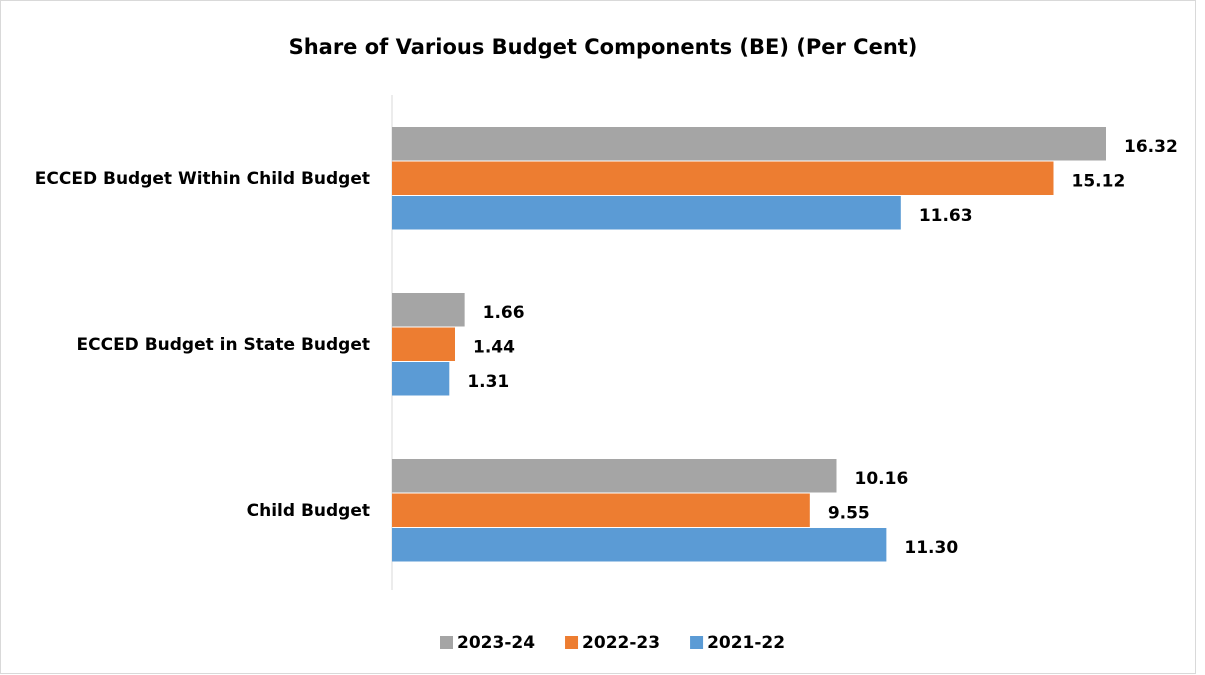 The width and height of the screenshot is (1205, 675). What do you see at coordinates (946, 216) in the screenshot?
I see `data-label: 11.63` at bounding box center [946, 216].